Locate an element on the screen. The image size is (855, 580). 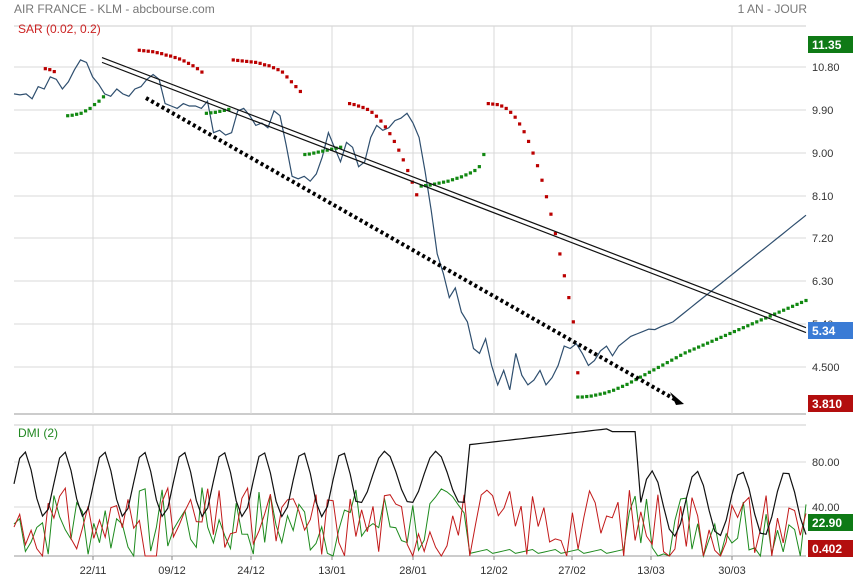
x-tick-label: 09/12 is located at coordinates (172, 571).